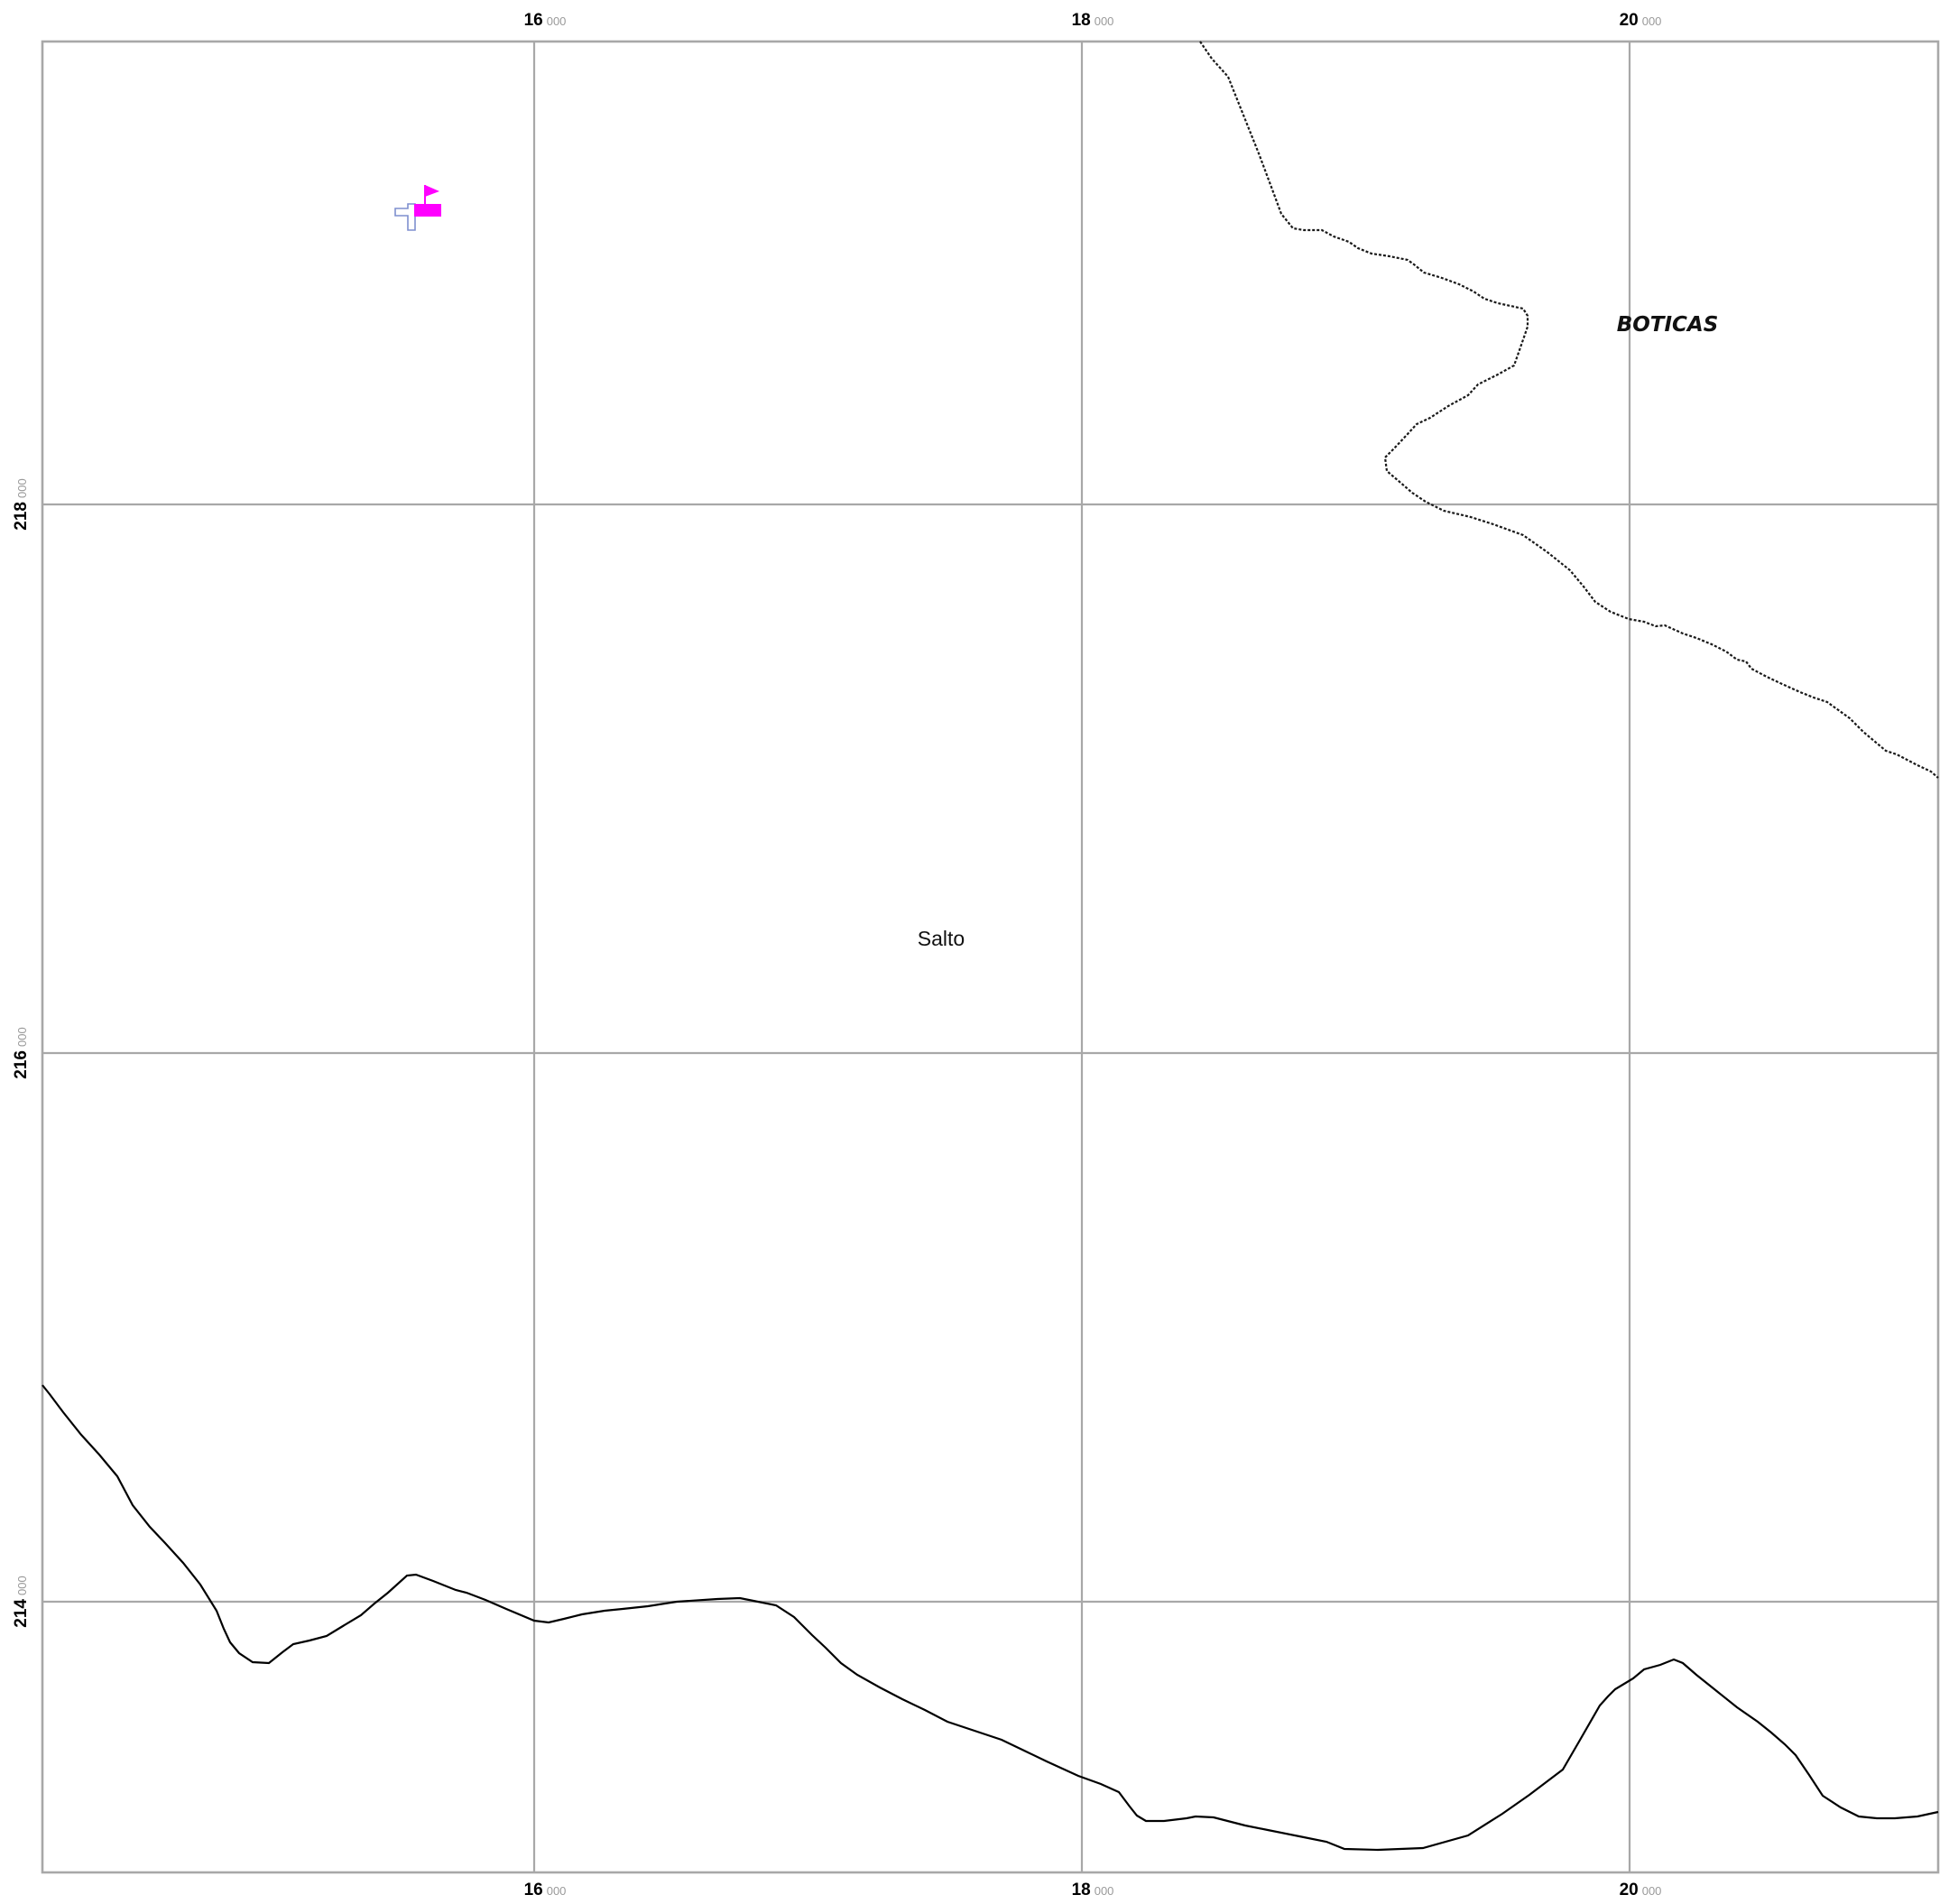 Image resolution: width=1949 pixels, height=1904 pixels. What do you see at coordinates (545, 1890) in the screenshot?
I see `x-tick-label-bottom: 16 000` at bounding box center [545, 1890].